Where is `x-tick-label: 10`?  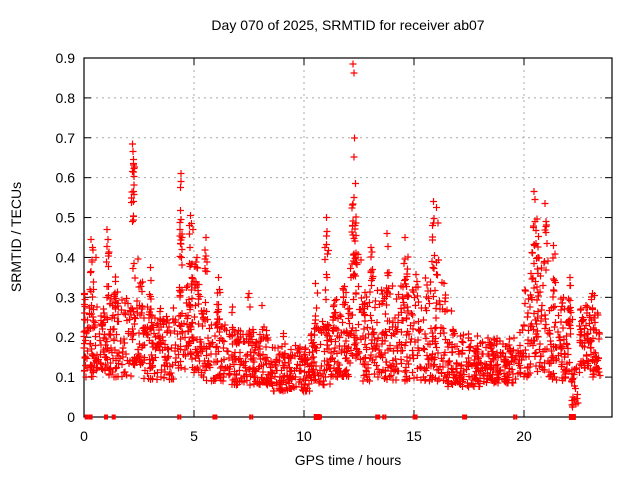
x-tick-label: 10 is located at coordinates (304, 436).